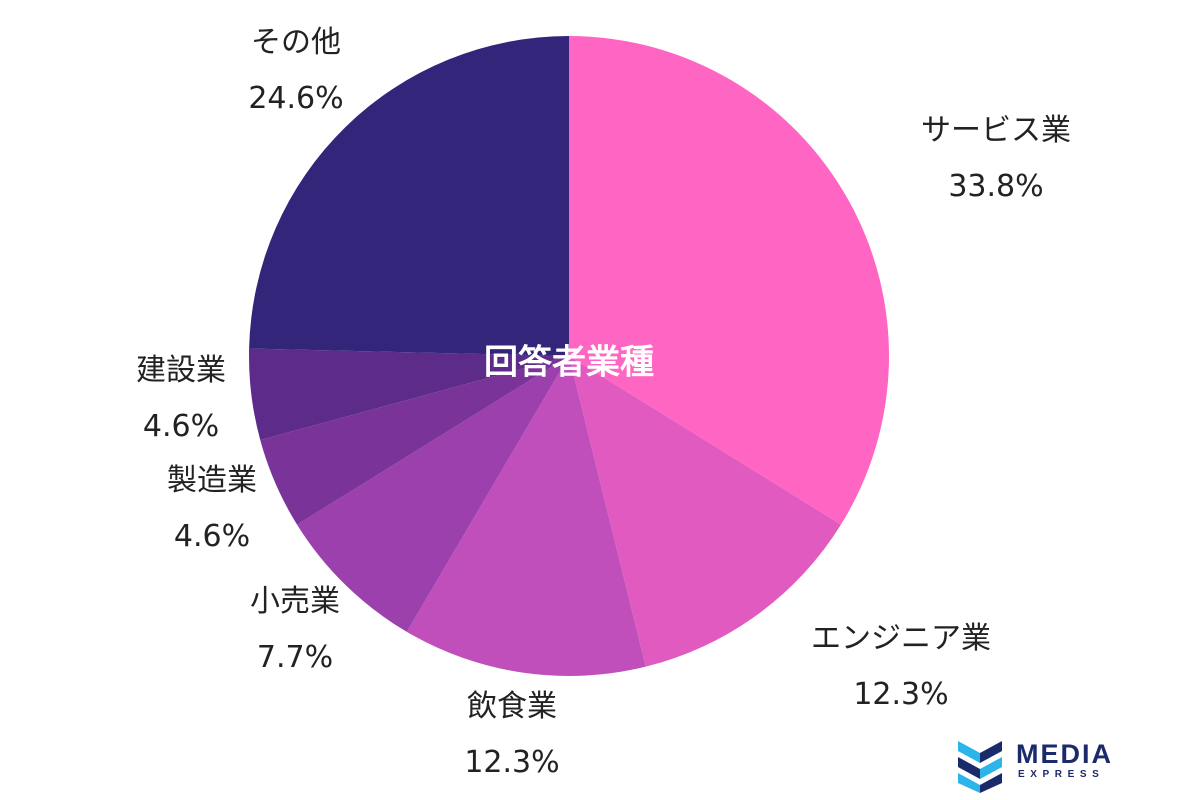 This screenshot has width=1200, height=800. What do you see at coordinates (1064, 754) in the screenshot?
I see `logo-word: MEDIA` at bounding box center [1064, 754].